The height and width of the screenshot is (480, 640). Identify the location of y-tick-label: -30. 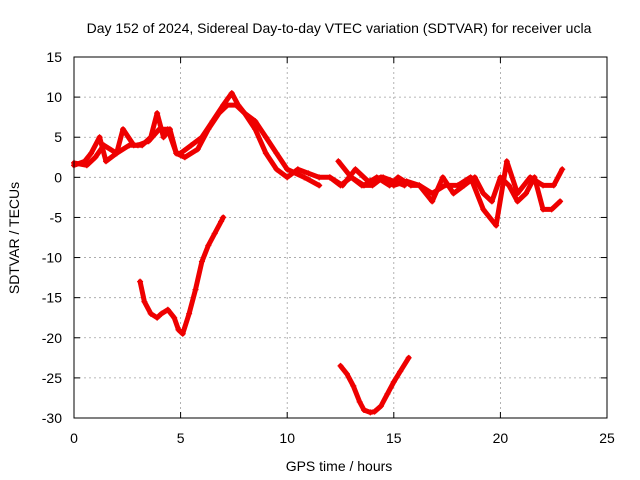
(52, 418).